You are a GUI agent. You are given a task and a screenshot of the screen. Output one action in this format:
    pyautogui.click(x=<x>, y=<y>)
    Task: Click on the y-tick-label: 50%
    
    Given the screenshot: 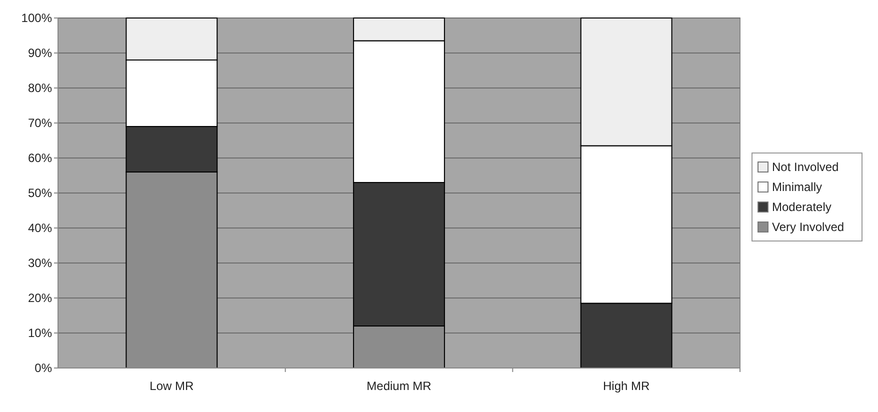 What is the action you would take?
    pyautogui.click(x=40, y=193)
    